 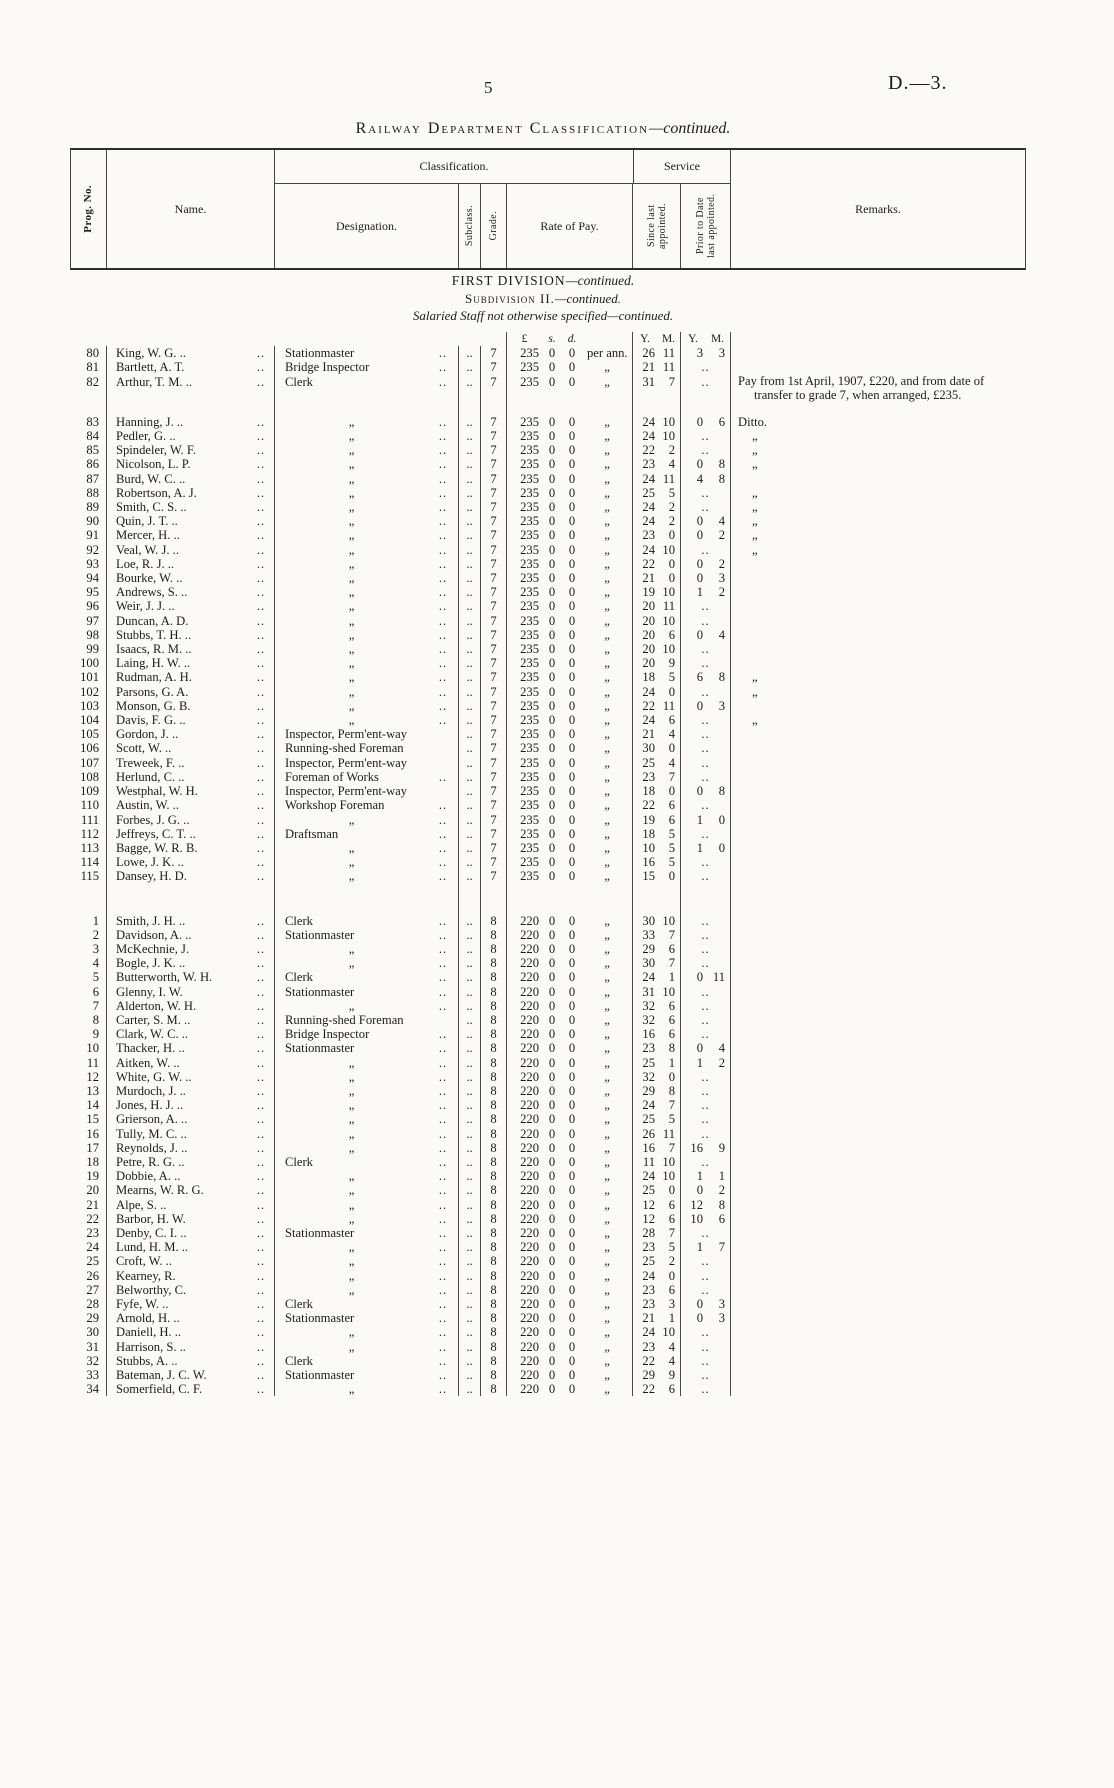 I want to click on doc-reference: D.—3., so click(x=918, y=83).